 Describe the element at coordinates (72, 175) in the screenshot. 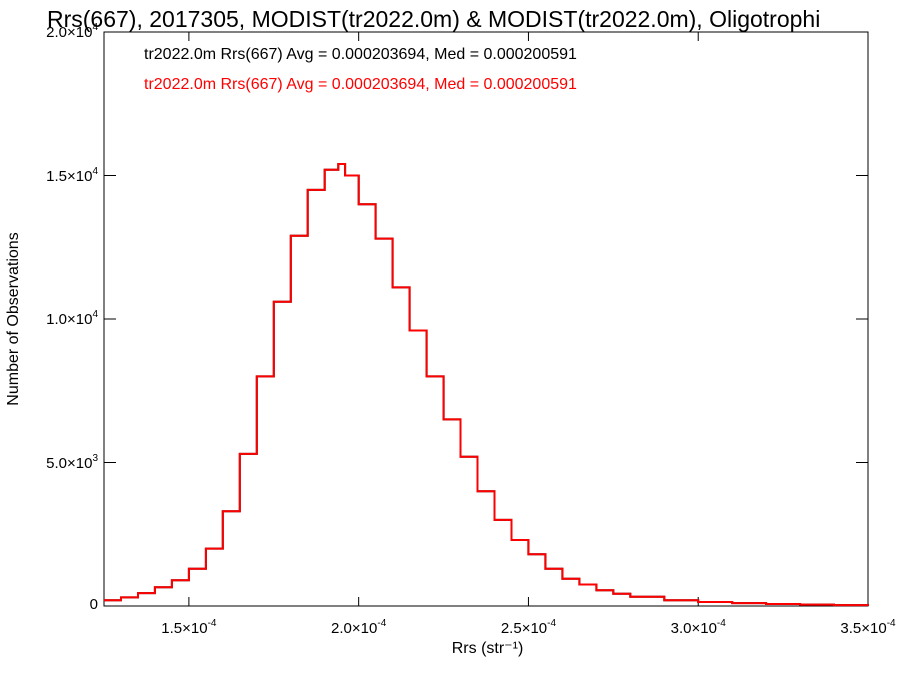

I see `y-tick-label: 1.5×10⁴` at that location.